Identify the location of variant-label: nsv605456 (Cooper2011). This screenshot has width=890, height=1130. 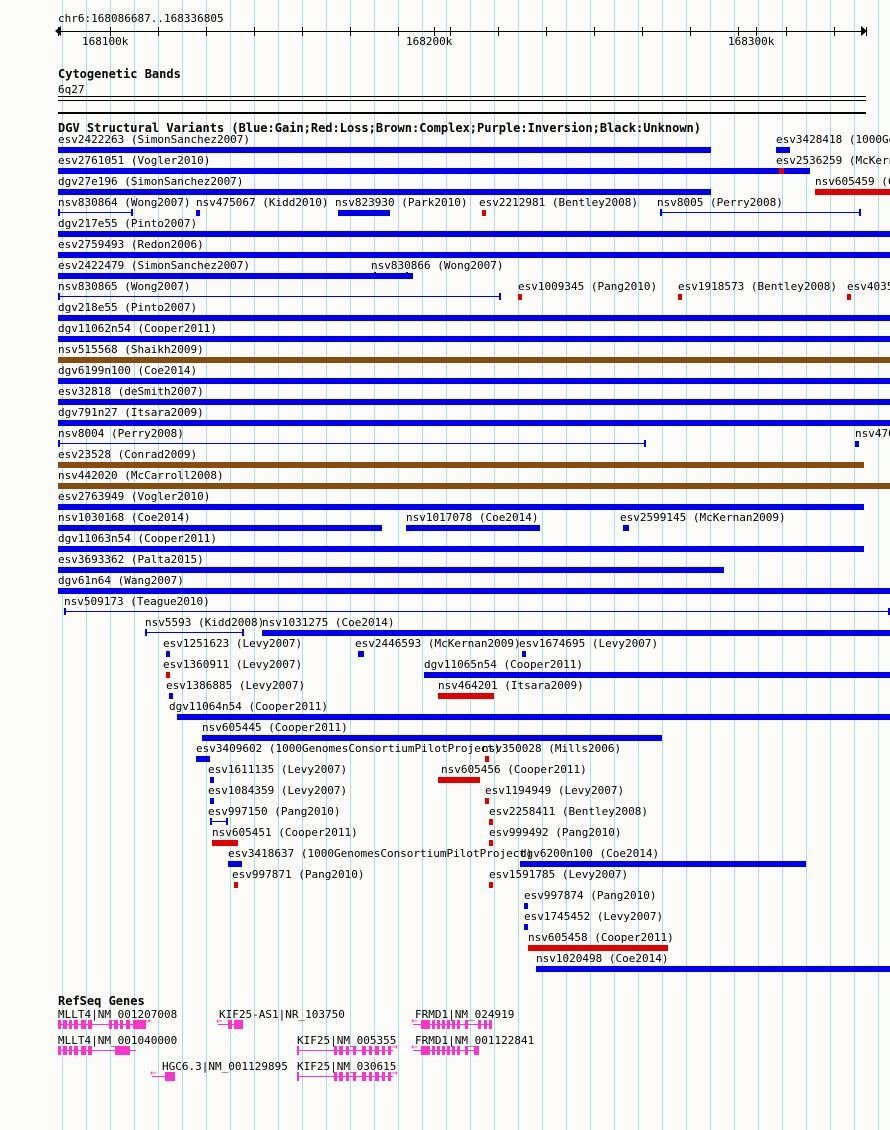
(514, 769).